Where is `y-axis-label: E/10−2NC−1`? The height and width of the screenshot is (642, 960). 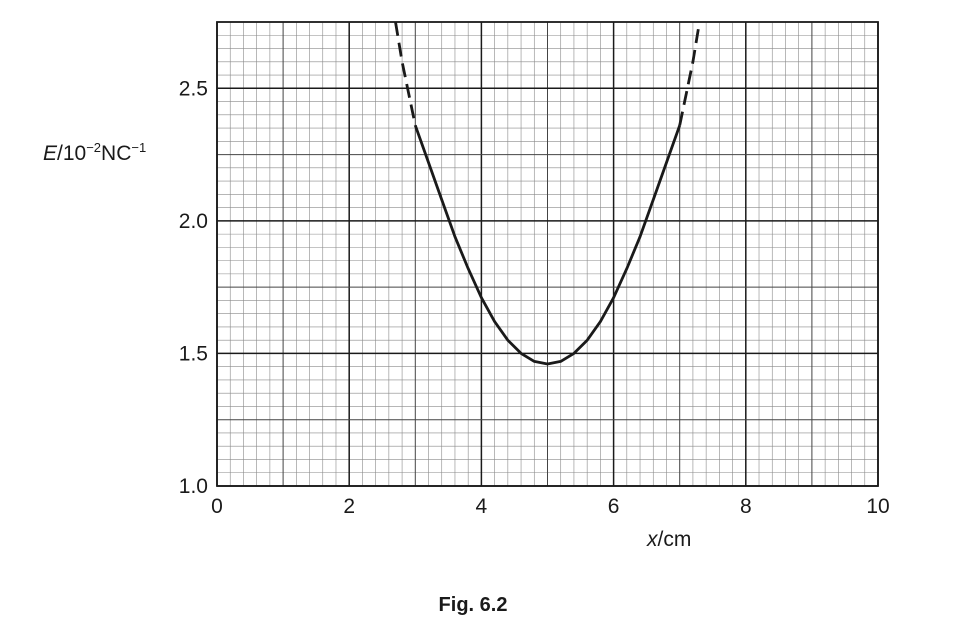 y-axis-label: E/10−2NC−1 is located at coordinates (94, 152).